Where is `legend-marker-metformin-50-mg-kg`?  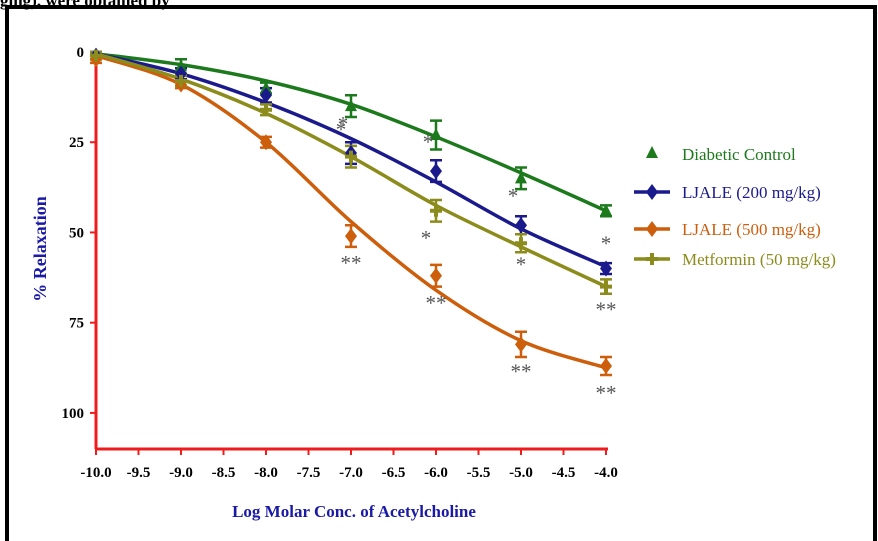 legend-marker-metformin-50-mg-kg is located at coordinates (652, 259).